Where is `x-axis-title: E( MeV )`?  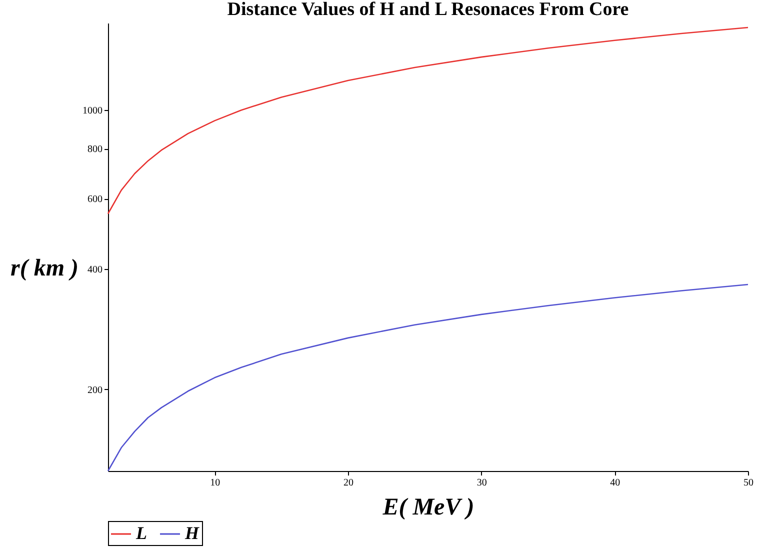
x-axis-title: E( MeV ) is located at coordinates (428, 507).